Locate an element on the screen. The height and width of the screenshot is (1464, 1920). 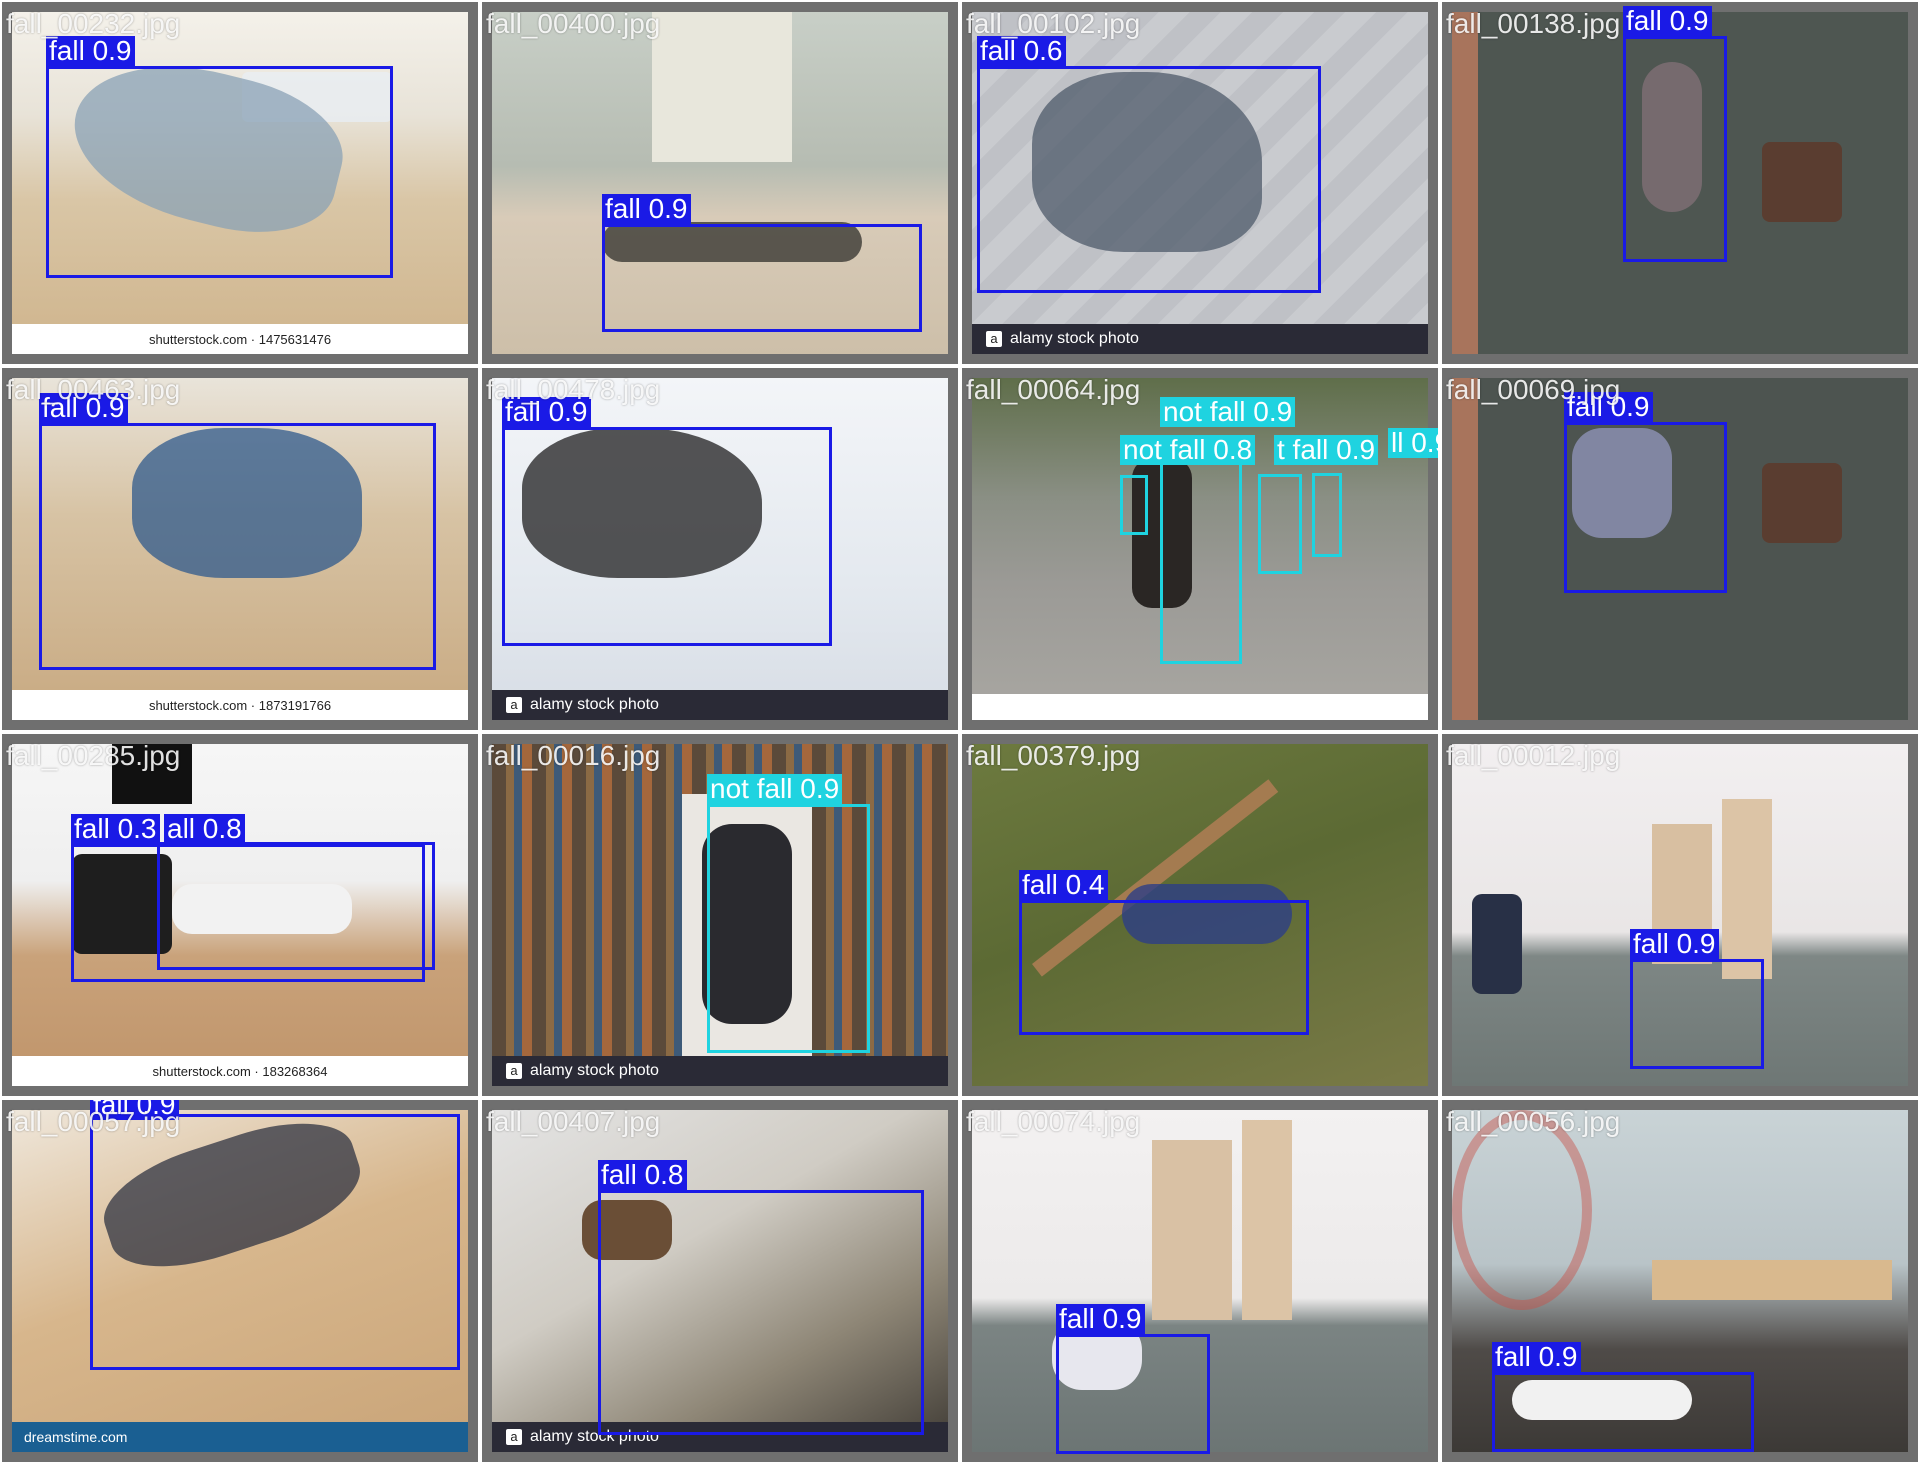
photo: dreamstime.com is located at coordinates (240, 1281).